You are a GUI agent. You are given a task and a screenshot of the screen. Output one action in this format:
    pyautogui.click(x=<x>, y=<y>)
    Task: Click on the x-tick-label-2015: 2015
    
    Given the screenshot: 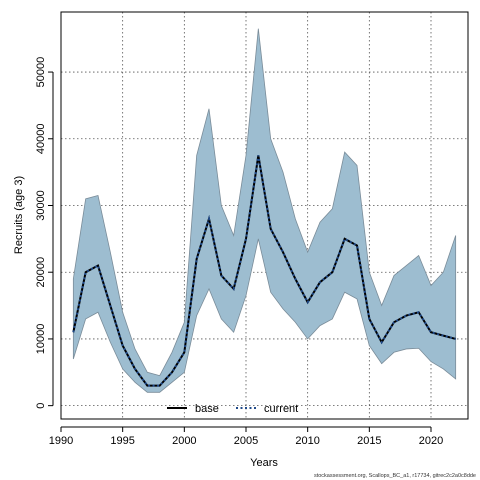 What is the action you would take?
    pyautogui.click(x=369, y=441)
    